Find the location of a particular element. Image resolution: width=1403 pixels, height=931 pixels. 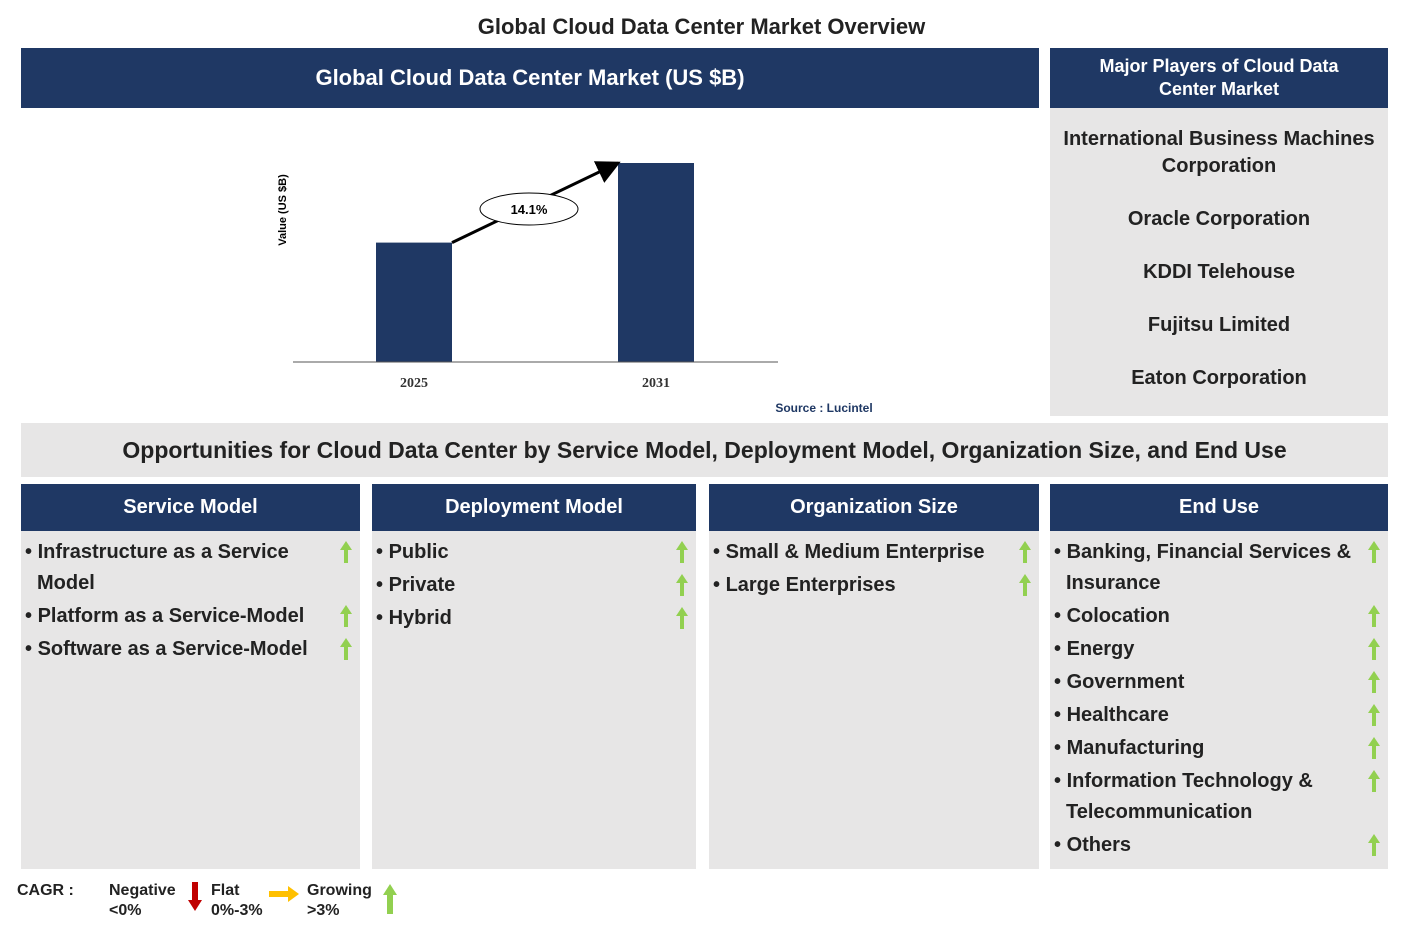

legend-label: CAGR : is located at coordinates (45, 890).